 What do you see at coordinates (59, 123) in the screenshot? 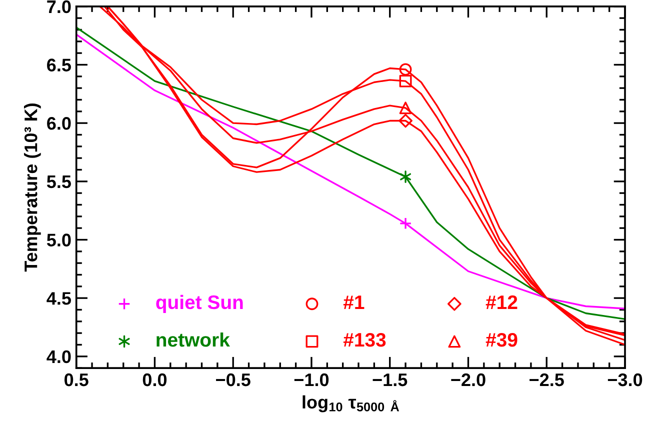
I see `y-tick-label: 6.0` at bounding box center [59, 123].